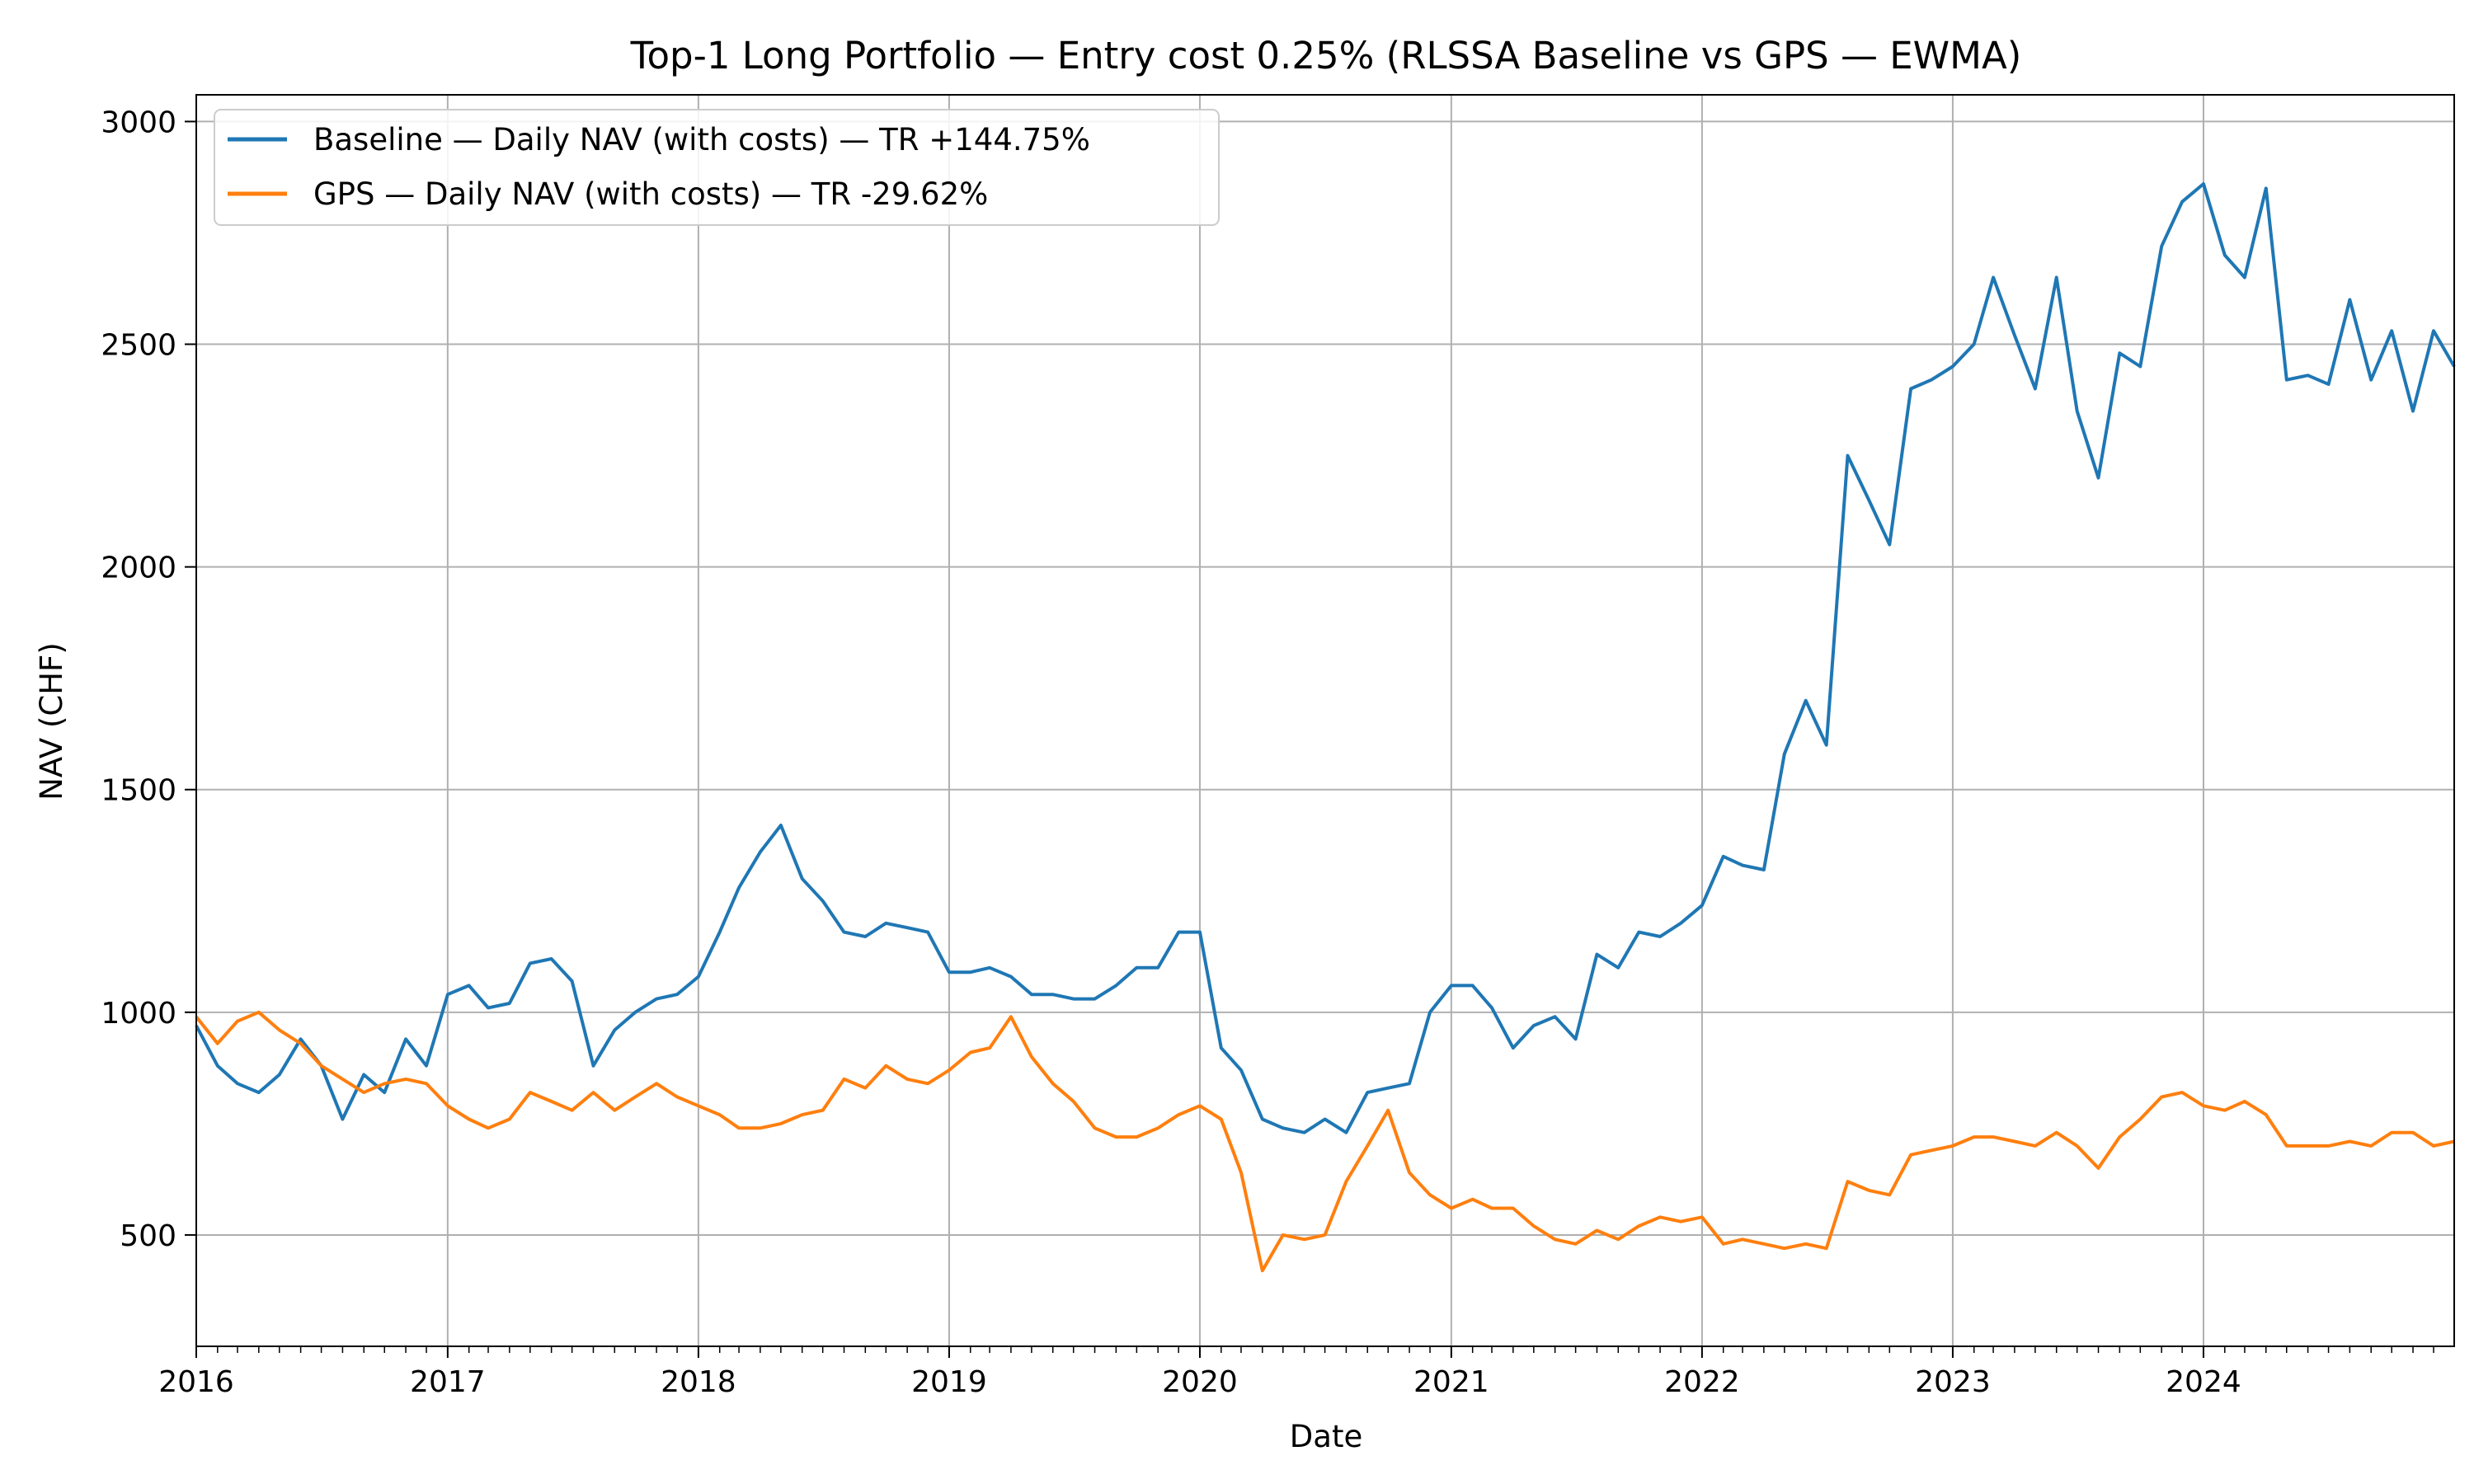  Describe the element at coordinates (196, 1382) in the screenshot. I see `x-tick-label: 2016` at that location.